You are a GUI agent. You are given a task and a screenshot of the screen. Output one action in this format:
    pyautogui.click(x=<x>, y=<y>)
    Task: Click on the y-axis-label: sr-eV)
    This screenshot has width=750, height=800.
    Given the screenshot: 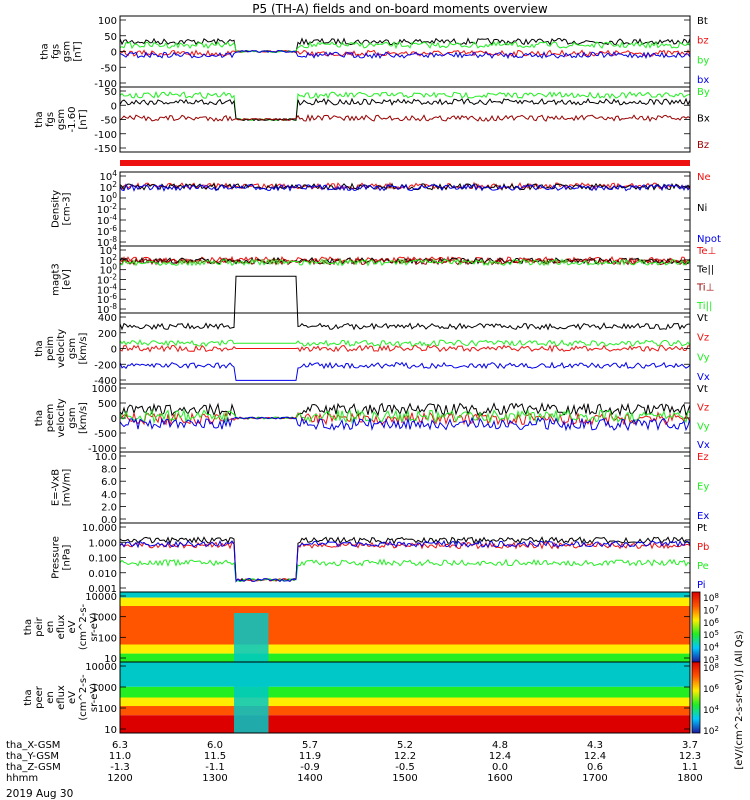 What is the action you would take?
    pyautogui.click(x=94, y=697)
    